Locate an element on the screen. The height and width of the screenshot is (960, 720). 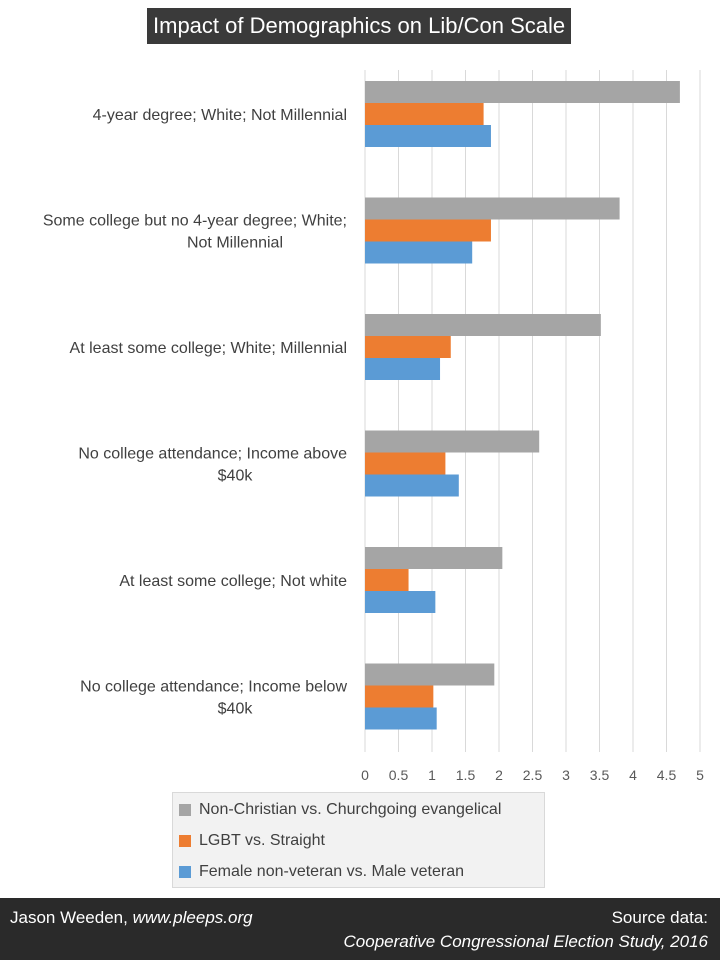
legend-swatch-orange is located at coordinates (185, 841).